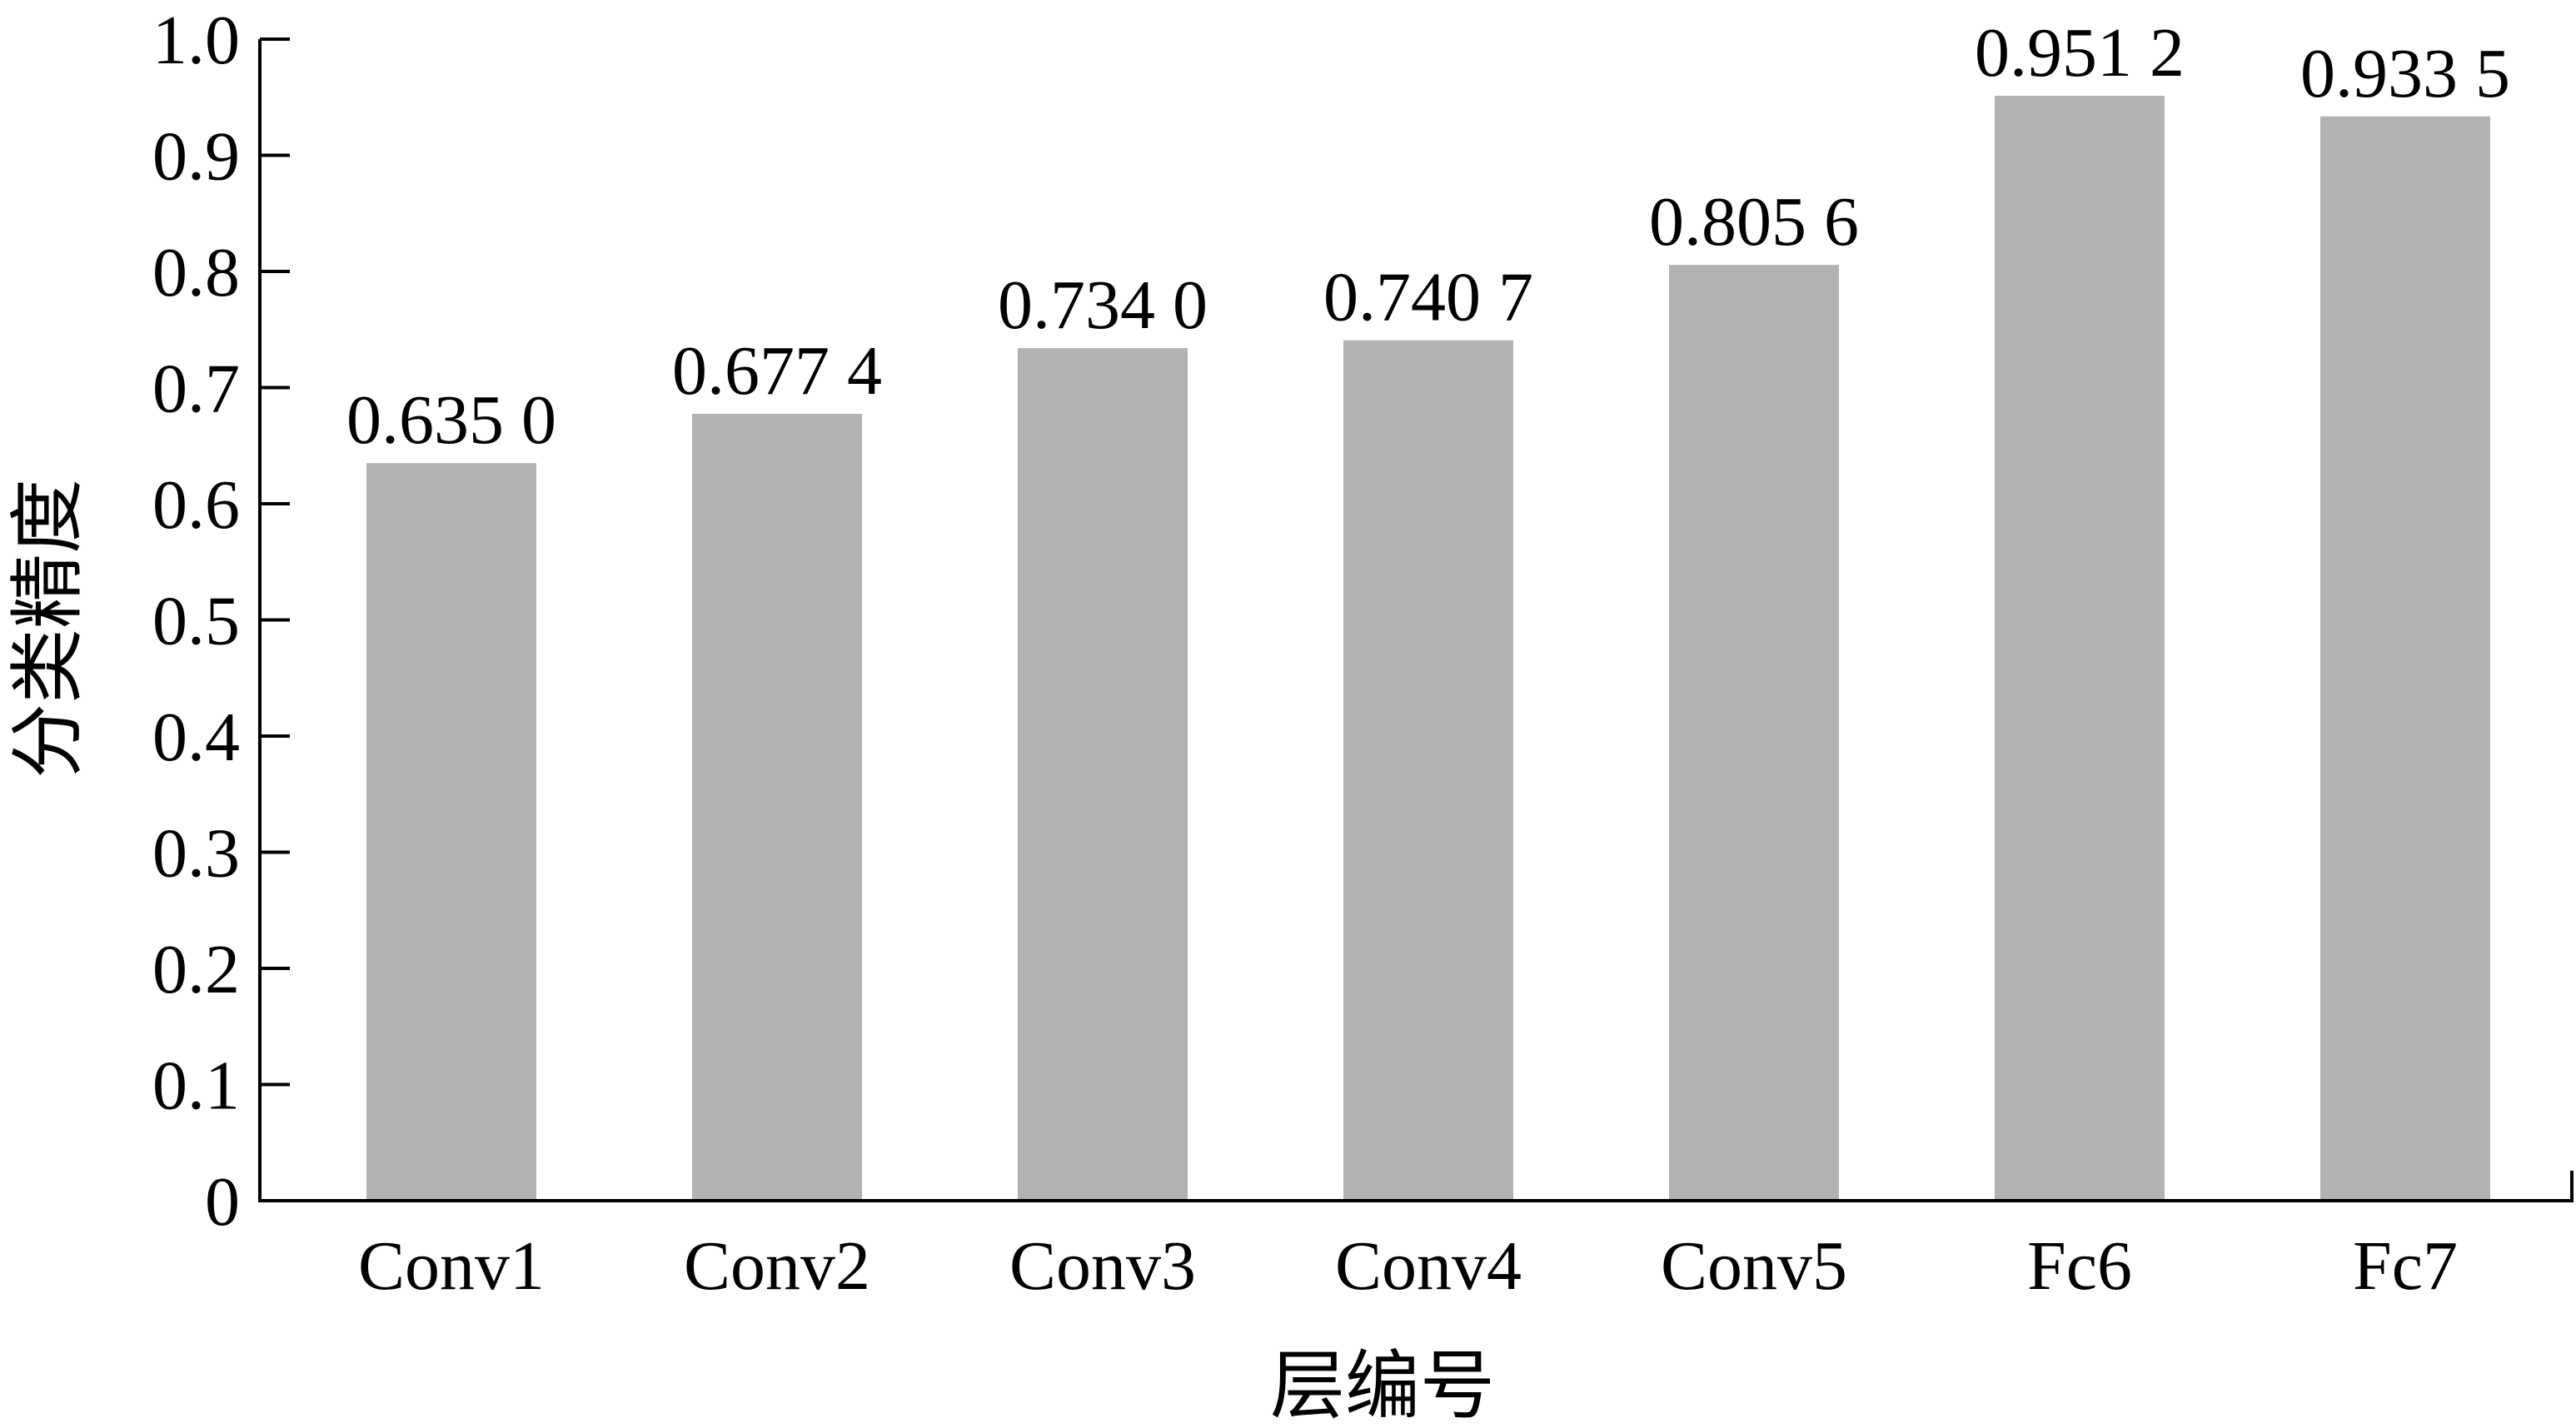 The image size is (2576, 1428). I want to click on y-axis-title: 分类精度, so click(48, 629).